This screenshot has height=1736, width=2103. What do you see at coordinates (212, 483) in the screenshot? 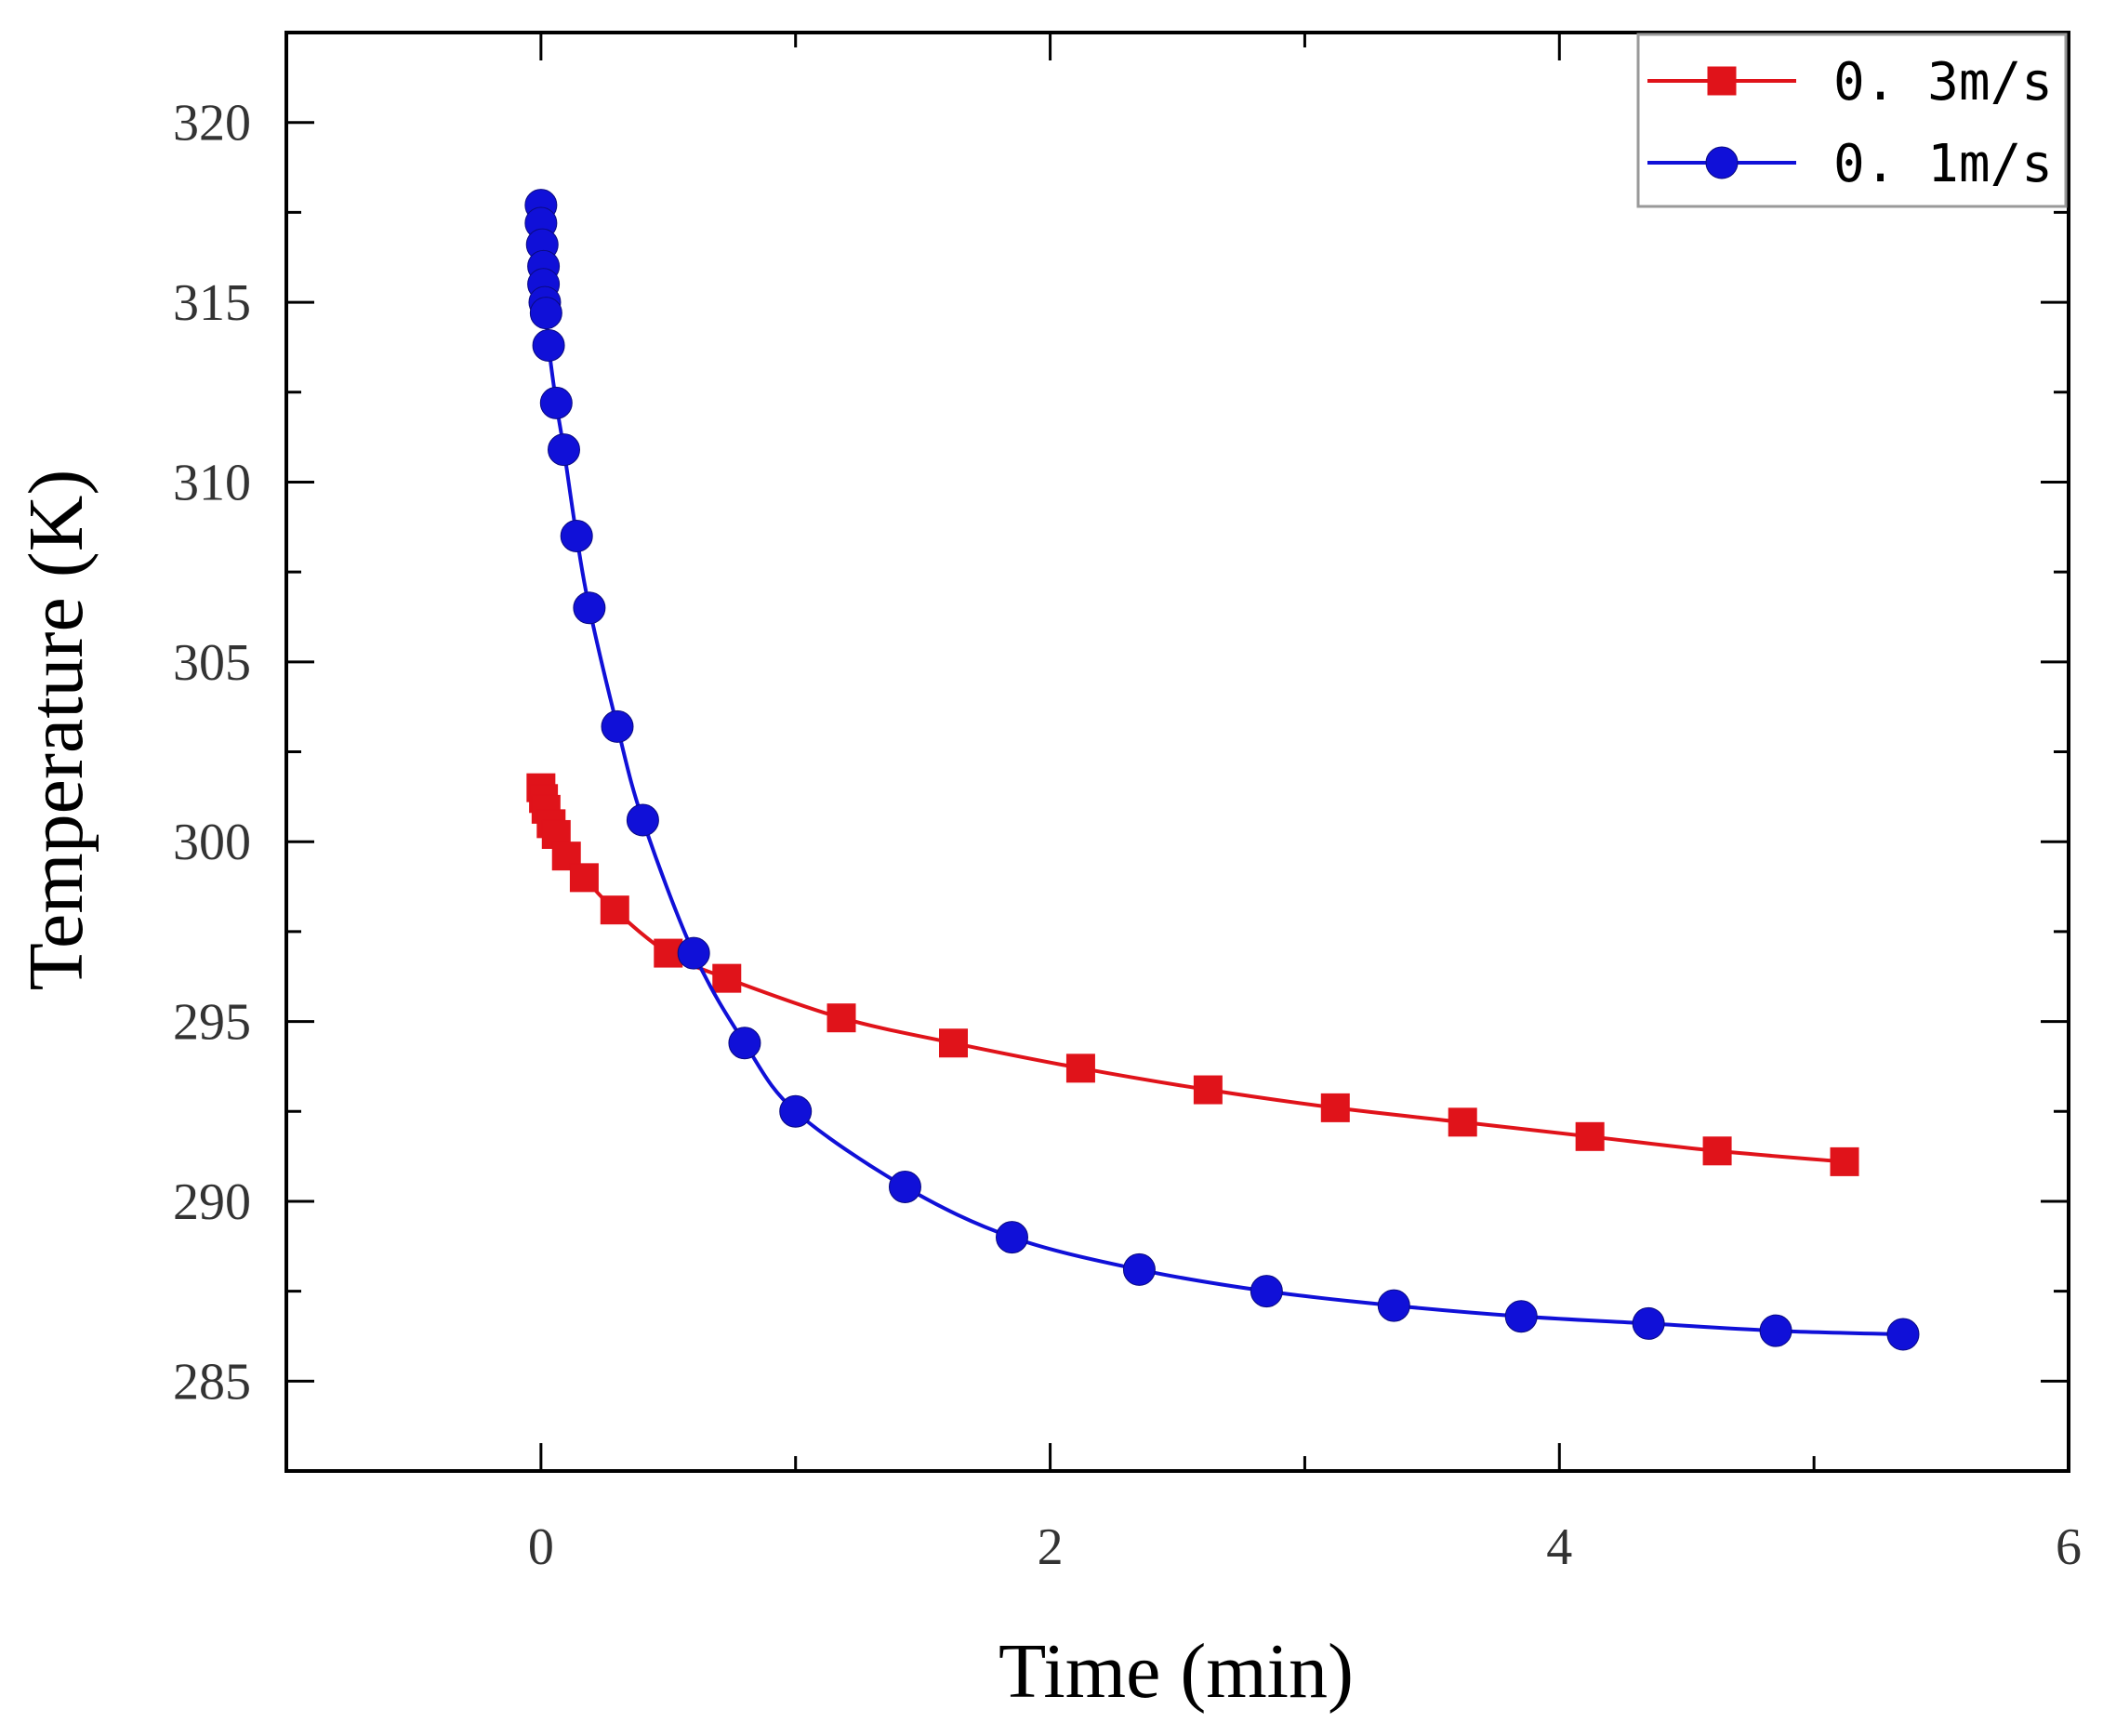
I see `y-tick-label: 310` at bounding box center [212, 483].